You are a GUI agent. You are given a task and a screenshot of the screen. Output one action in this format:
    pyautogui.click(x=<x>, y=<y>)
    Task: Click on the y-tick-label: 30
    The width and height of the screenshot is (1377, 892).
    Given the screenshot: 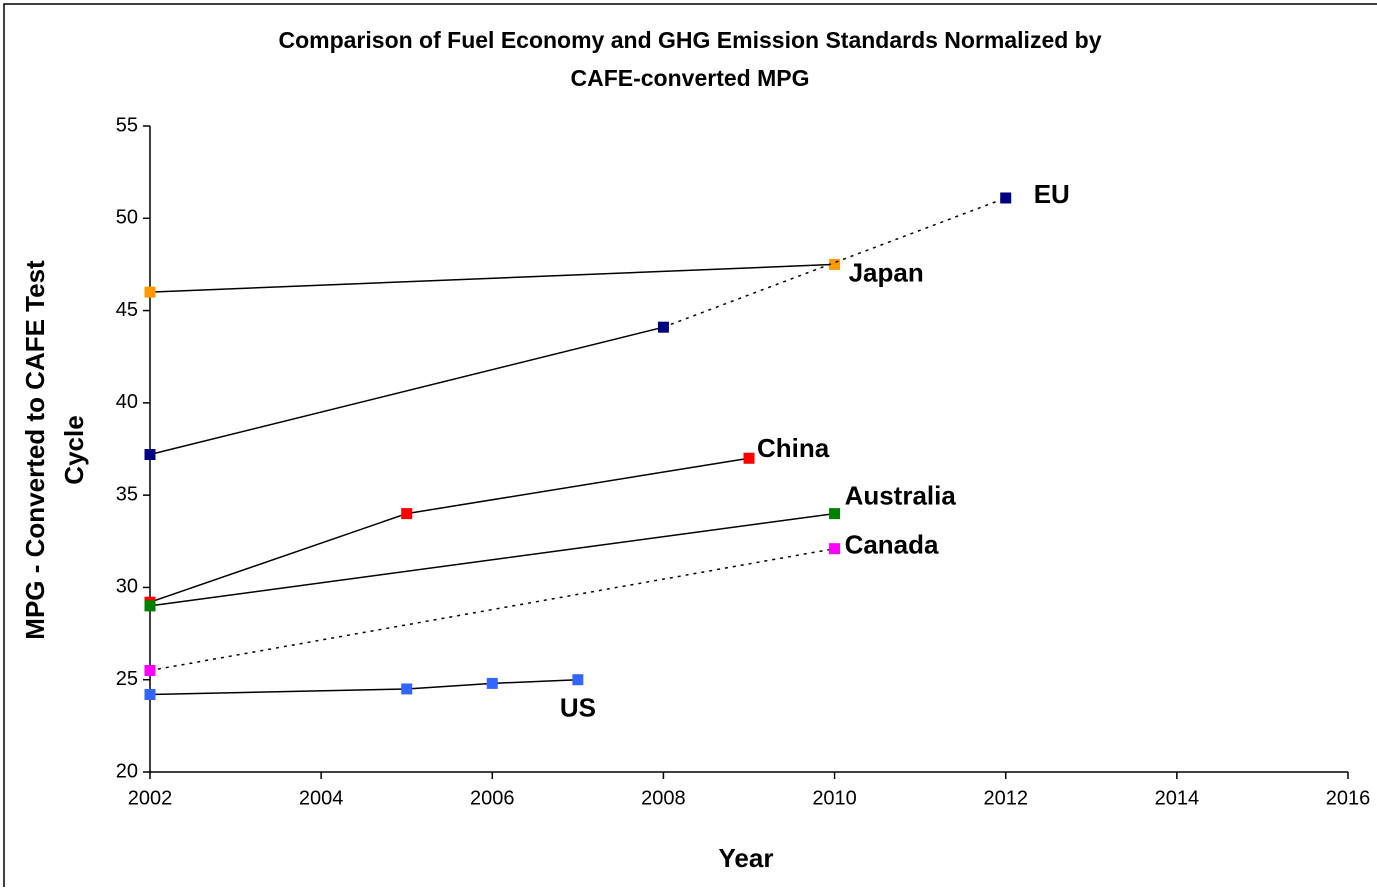 What is the action you would take?
    pyautogui.click(x=127, y=587)
    